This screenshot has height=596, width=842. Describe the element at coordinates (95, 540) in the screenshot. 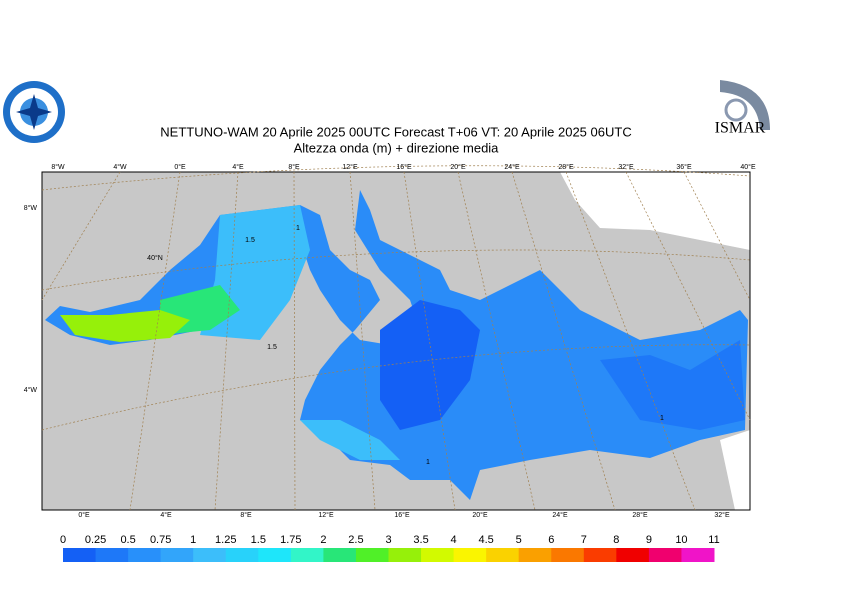

I see `colorbar-label: 0.25` at that location.